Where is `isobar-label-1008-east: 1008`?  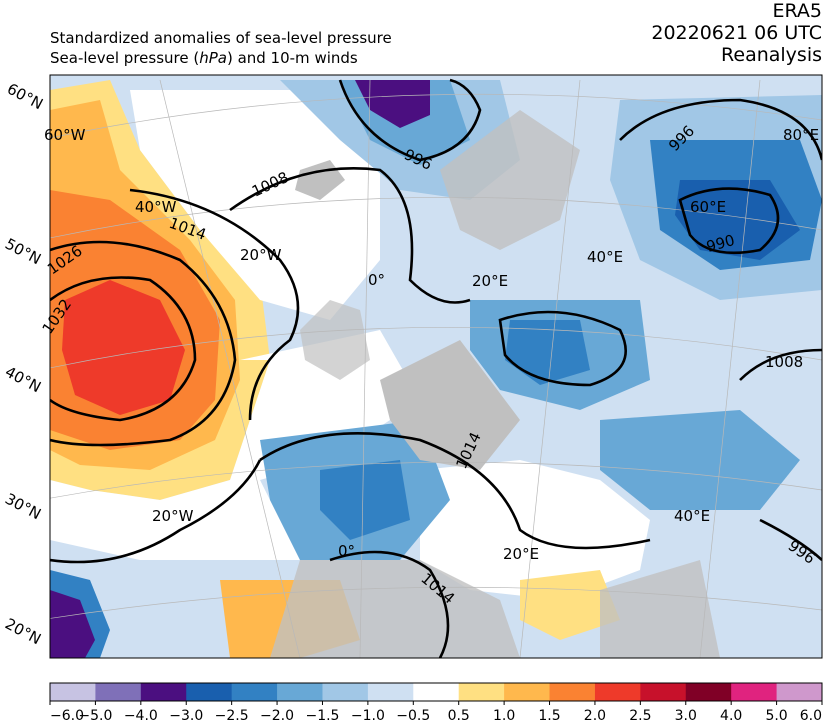 isobar-label-1008-east: 1008 is located at coordinates (784, 362).